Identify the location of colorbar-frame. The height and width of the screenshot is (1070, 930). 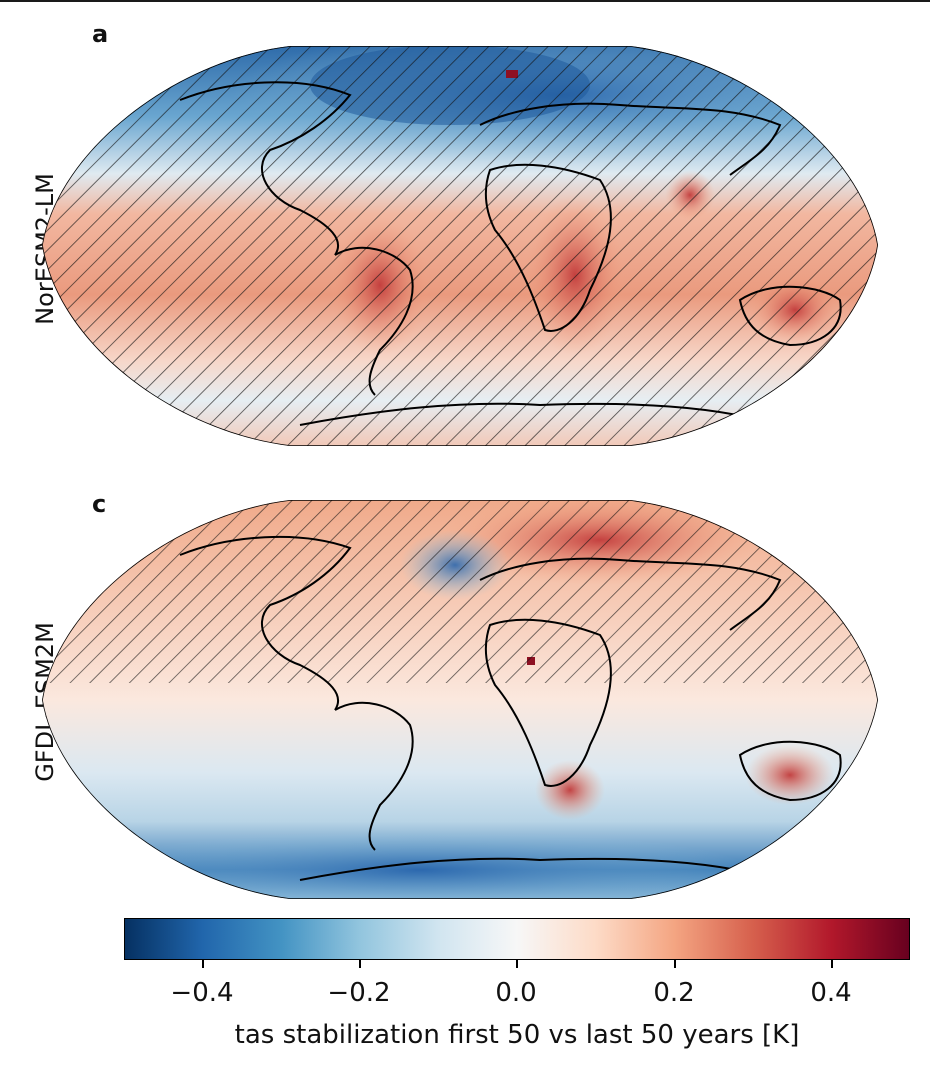
(517, 939).